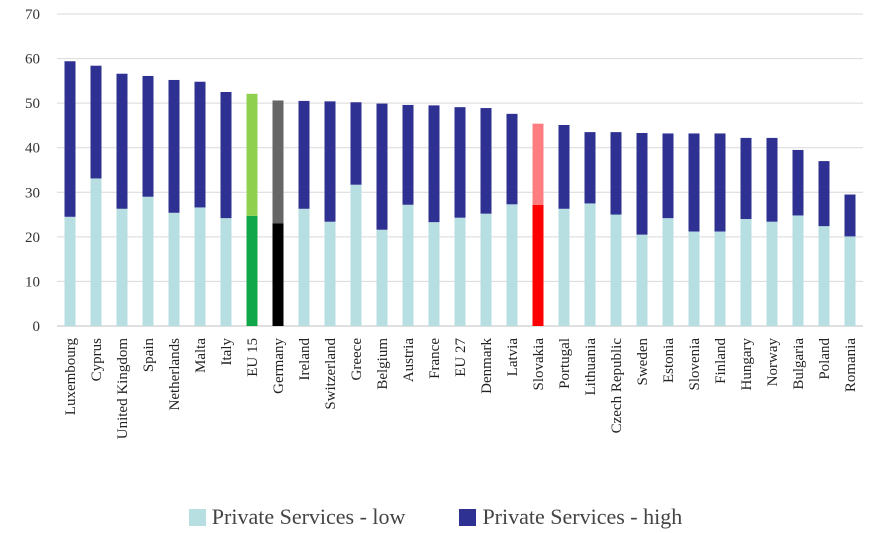 The width and height of the screenshot is (871, 533). I want to click on y-tick-label: 60, so click(32, 60).